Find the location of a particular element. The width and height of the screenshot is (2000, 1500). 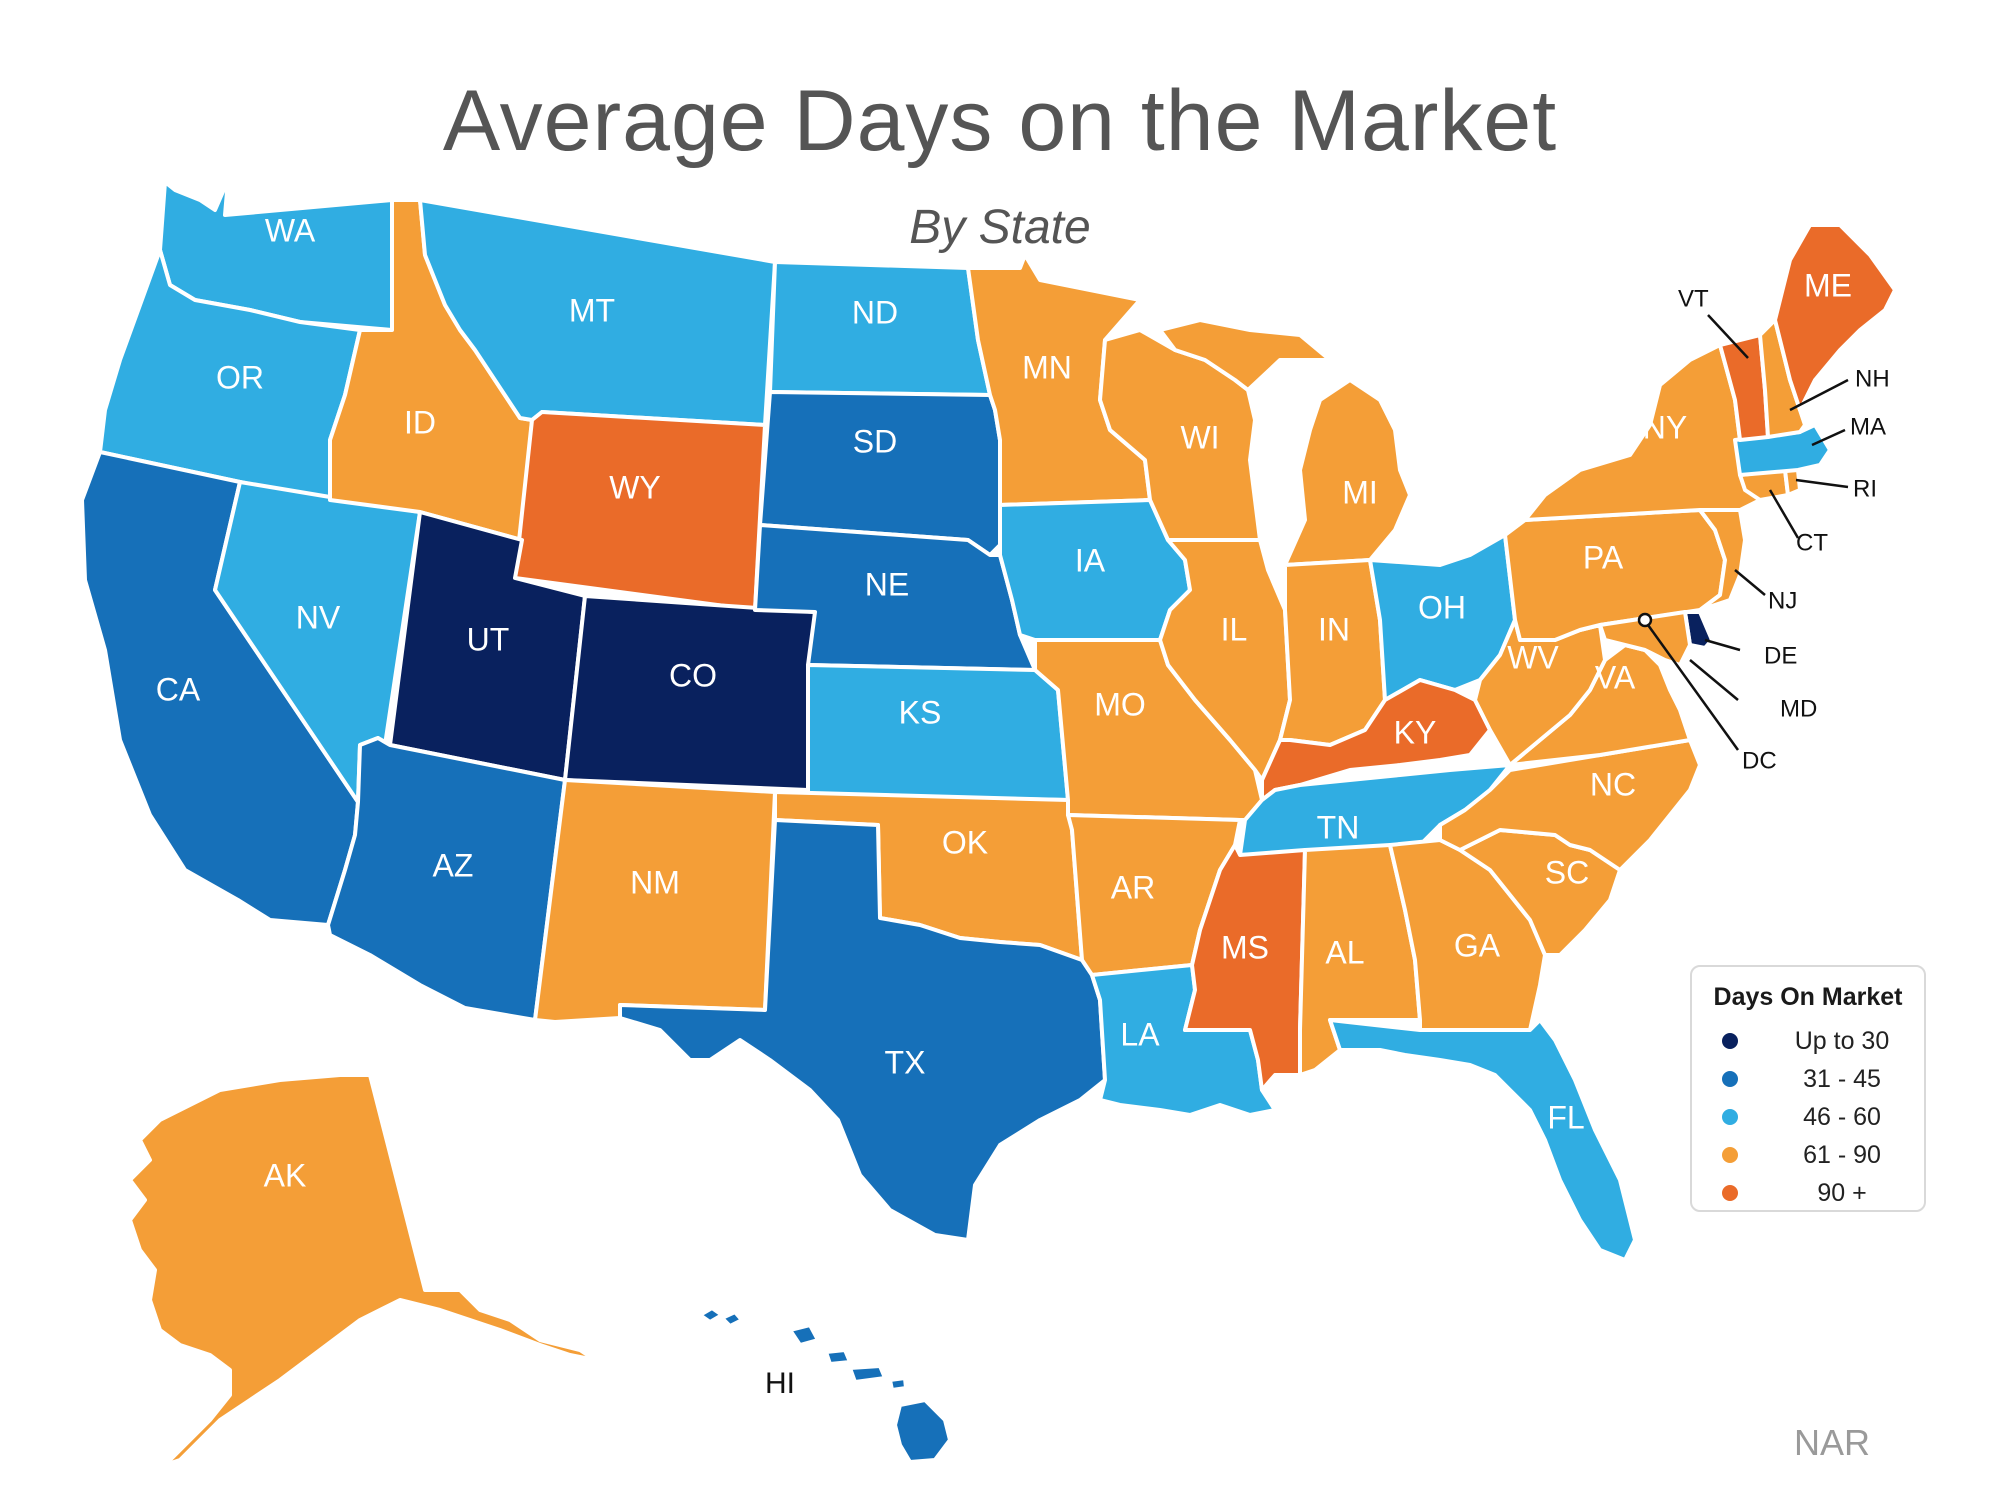

legend-label: 31 - 45 is located at coordinates (1842, 1079).